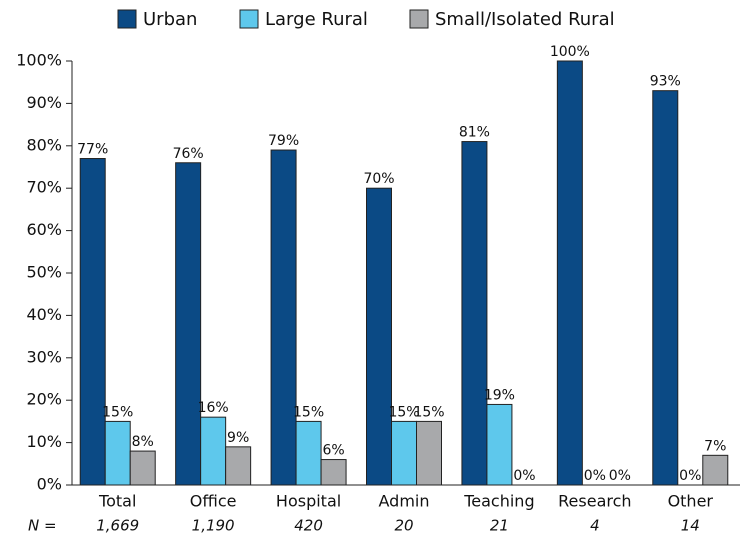 This screenshot has height=537, width=744. What do you see at coordinates (499, 526) in the screenshot?
I see `n-value: 21` at bounding box center [499, 526].